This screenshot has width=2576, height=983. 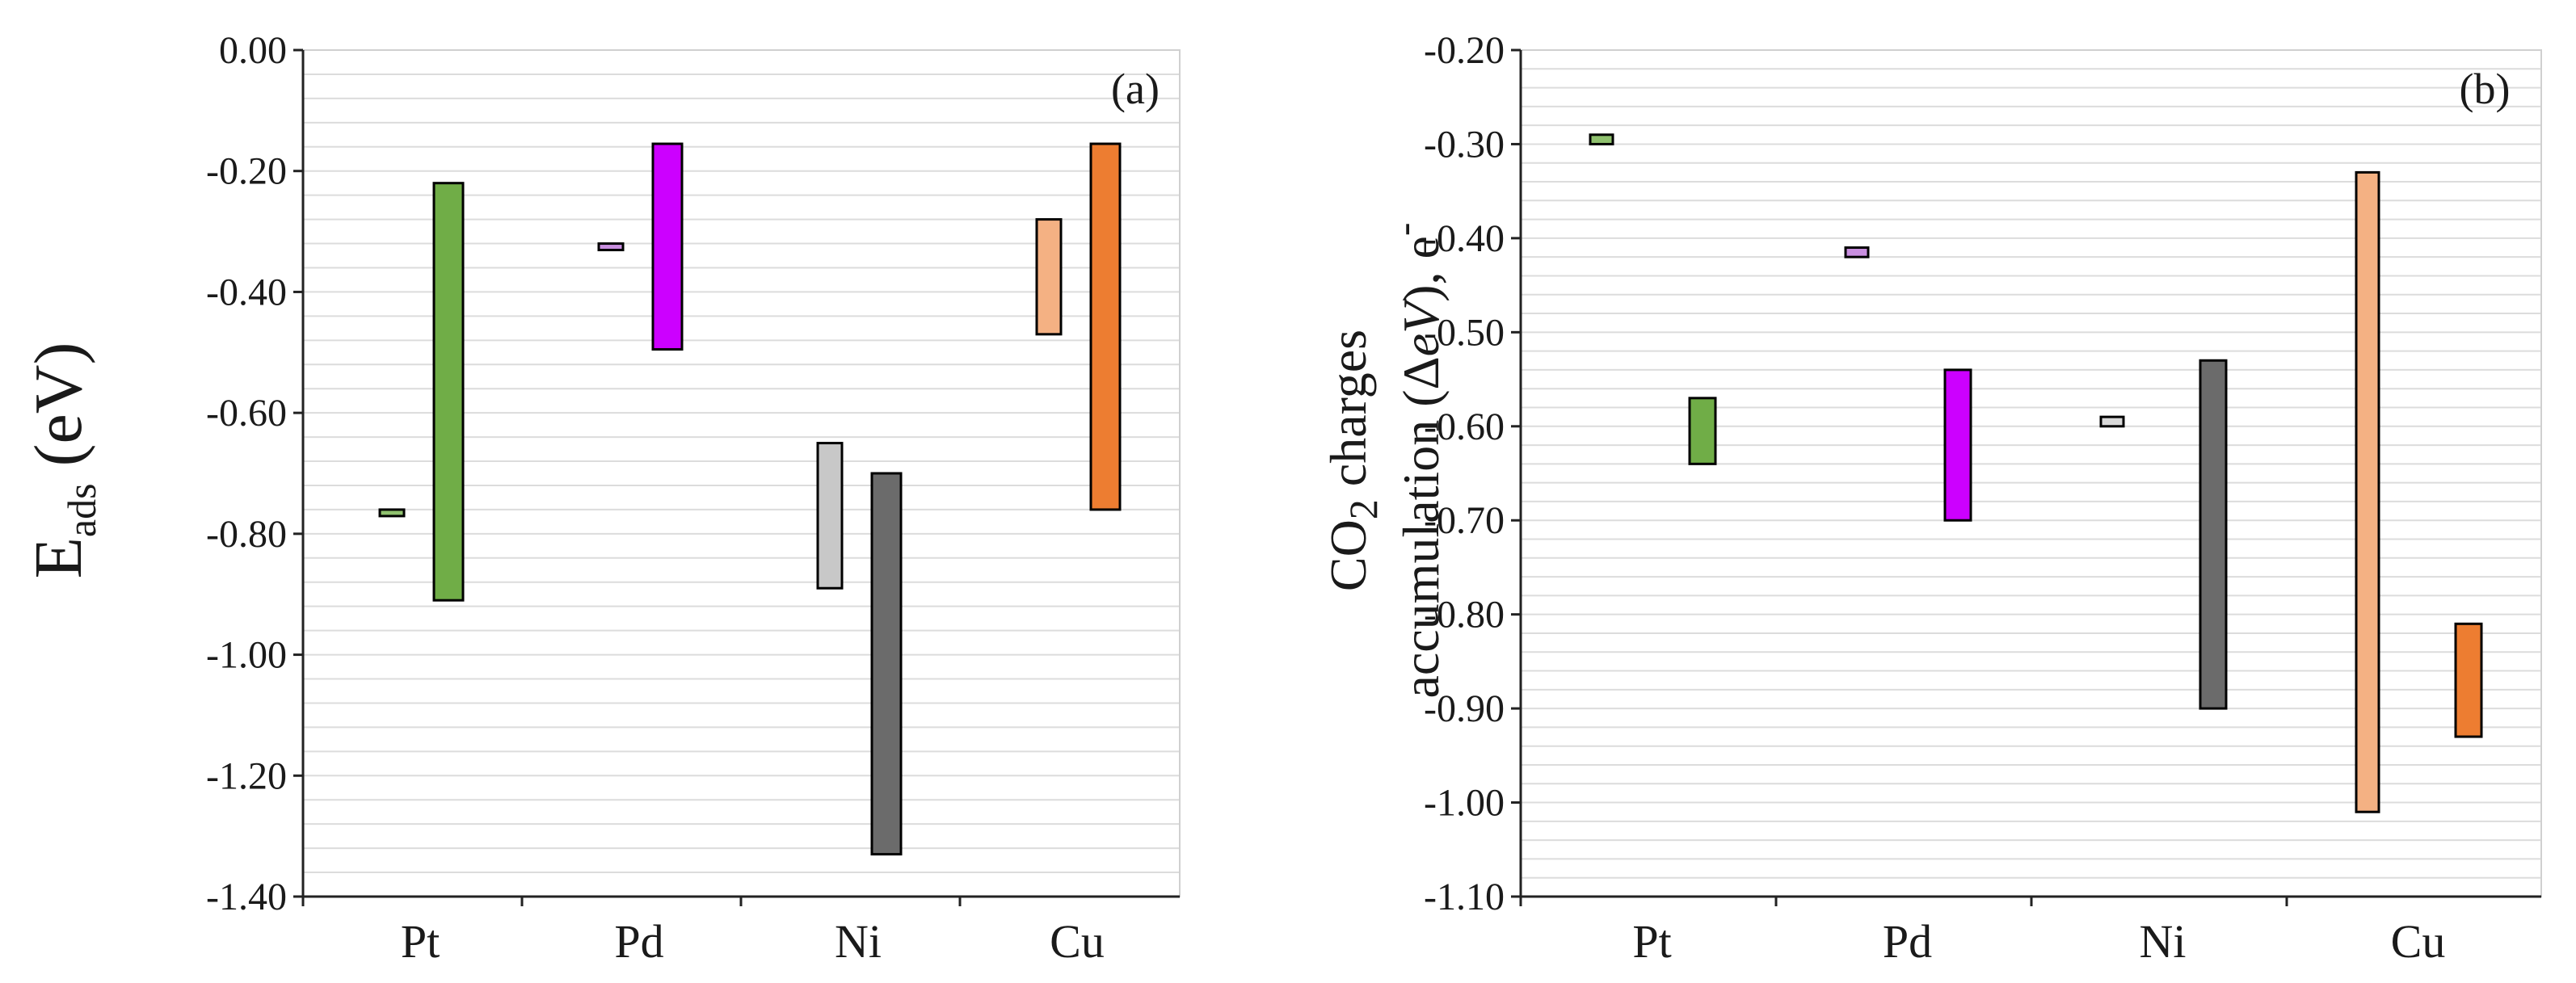 What do you see at coordinates (667, 247) in the screenshot?
I see `bar-a-pd-dark` at bounding box center [667, 247].